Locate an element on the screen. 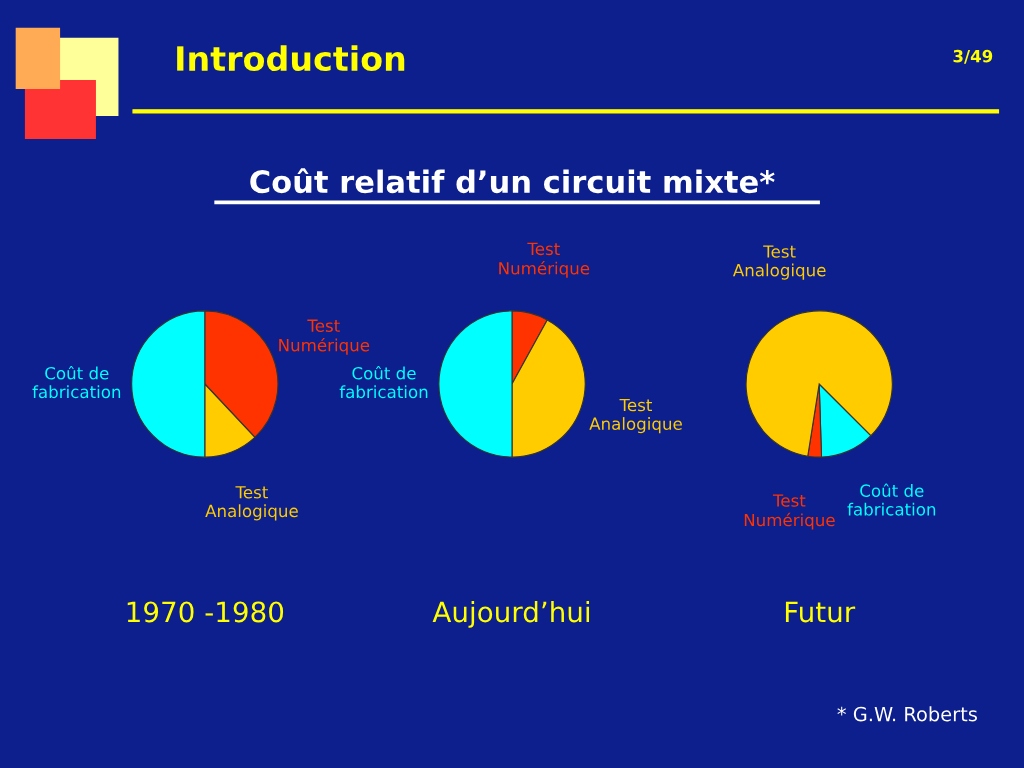  text: Introduction is located at coordinates (291, 58).